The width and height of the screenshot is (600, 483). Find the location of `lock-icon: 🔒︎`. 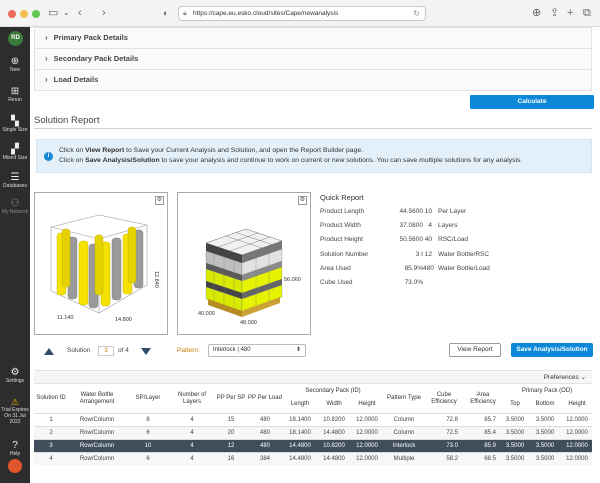

lock-icon: 🔒︎ is located at coordinates (185, 13).